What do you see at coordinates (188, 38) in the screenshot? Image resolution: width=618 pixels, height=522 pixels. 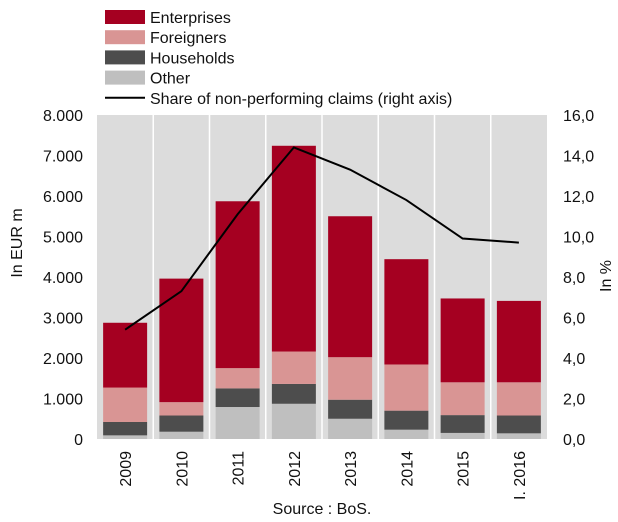 I see `legend-label-foreigners: Foreigners` at bounding box center [188, 38].